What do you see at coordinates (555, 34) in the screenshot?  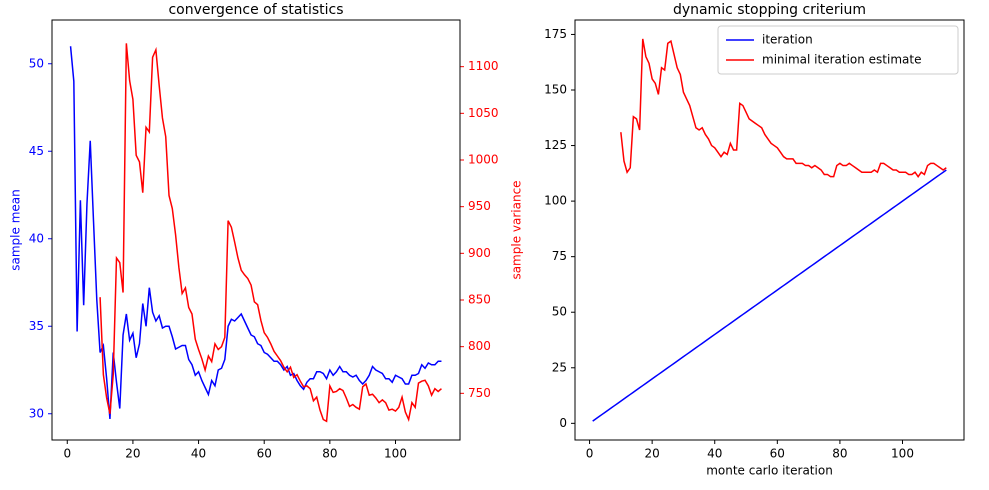 I see `y-tick-label: 175` at bounding box center [555, 34].